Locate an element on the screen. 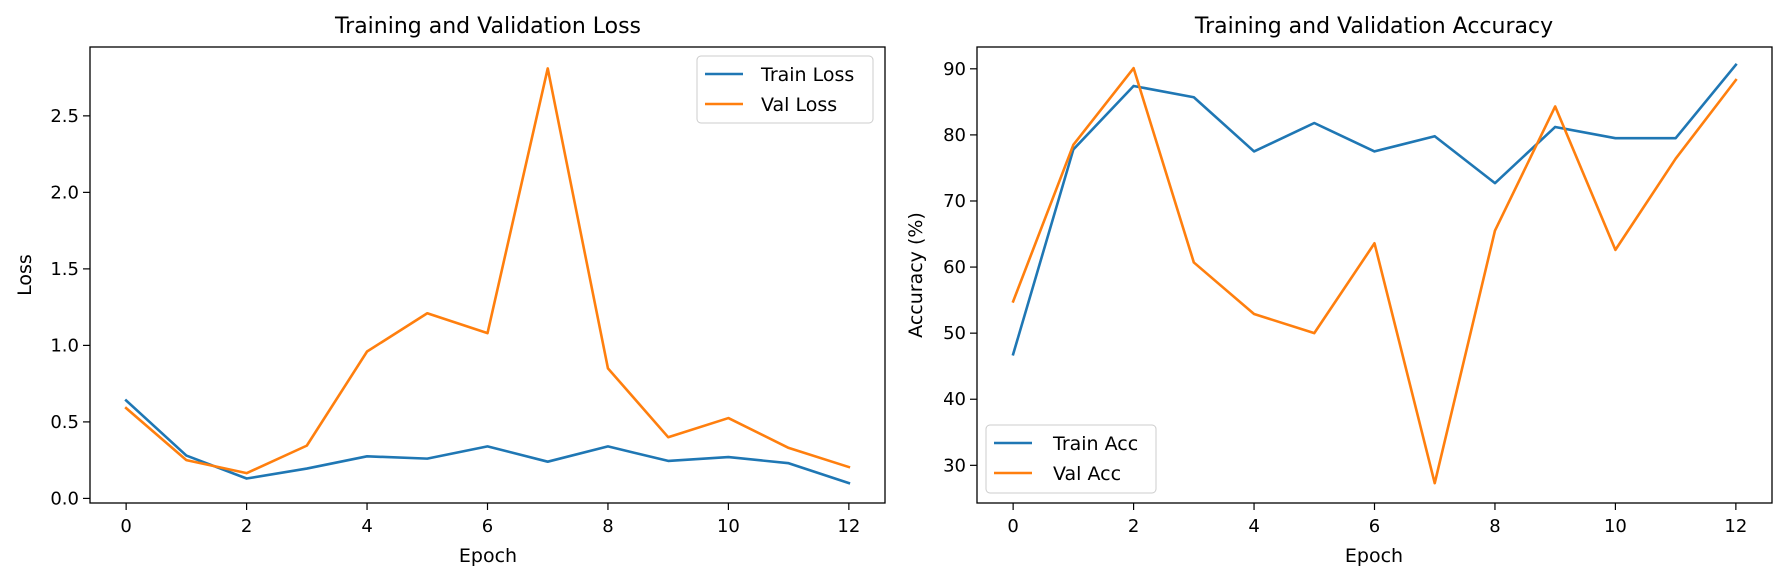 The image size is (1784, 581). accuracy-y-axis-label: Accuracy (%) is located at coordinates (916, 275).